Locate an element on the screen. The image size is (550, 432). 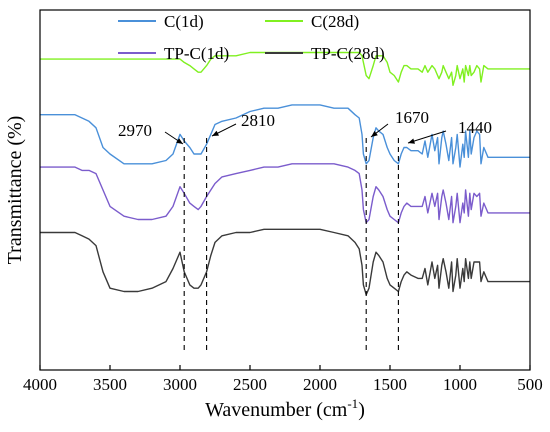
annotation-labels: 2970 2810 1670 1440 is located at coordinates (305, 126).